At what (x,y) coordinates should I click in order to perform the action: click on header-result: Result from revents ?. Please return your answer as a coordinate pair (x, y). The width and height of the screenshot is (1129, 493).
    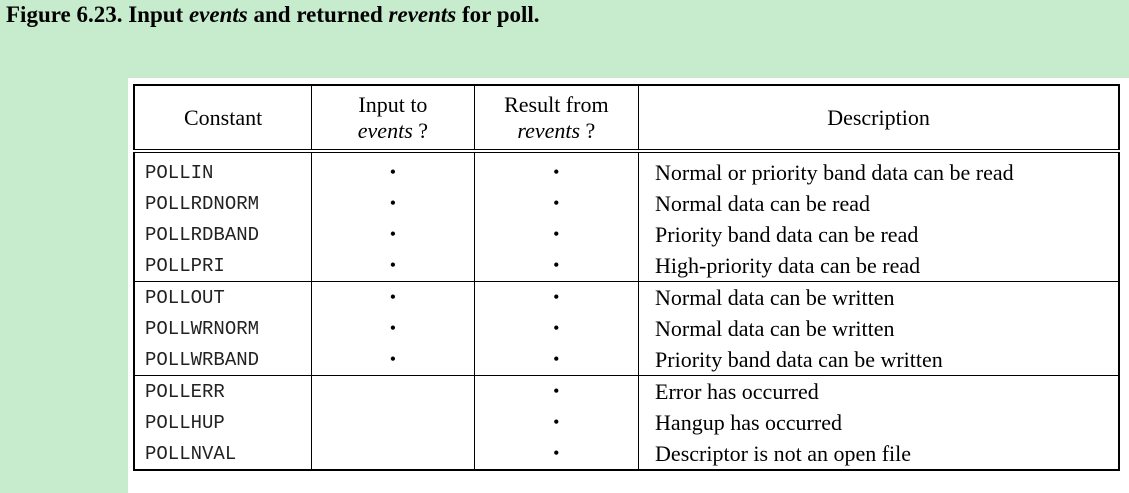
    Looking at the image, I should click on (556, 119).